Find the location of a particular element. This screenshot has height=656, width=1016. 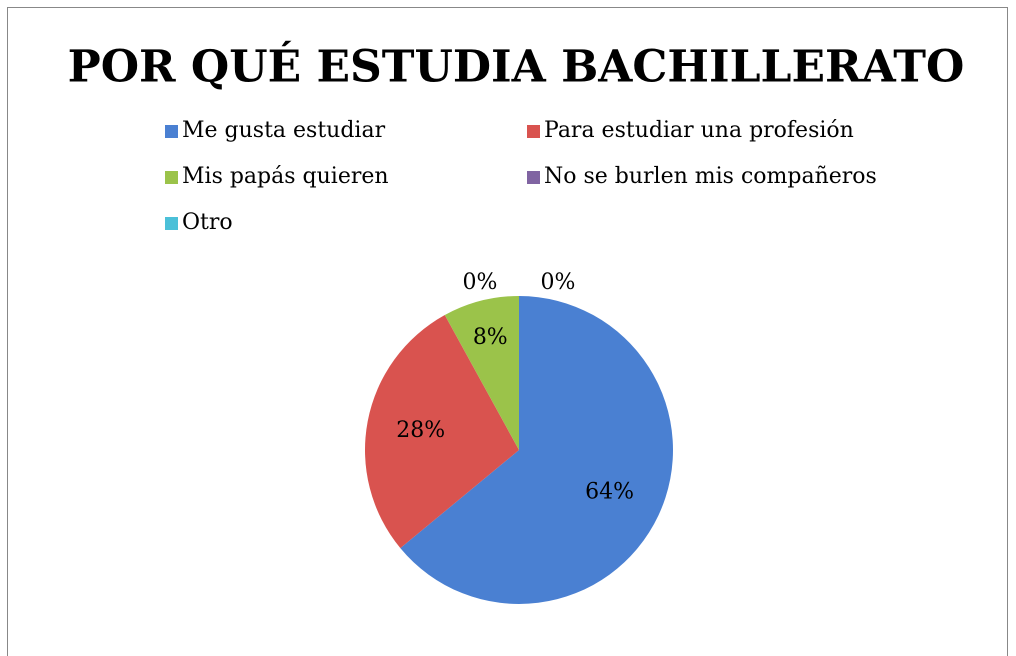

legend-label: Para estudiar una profesión is located at coordinates (699, 130).